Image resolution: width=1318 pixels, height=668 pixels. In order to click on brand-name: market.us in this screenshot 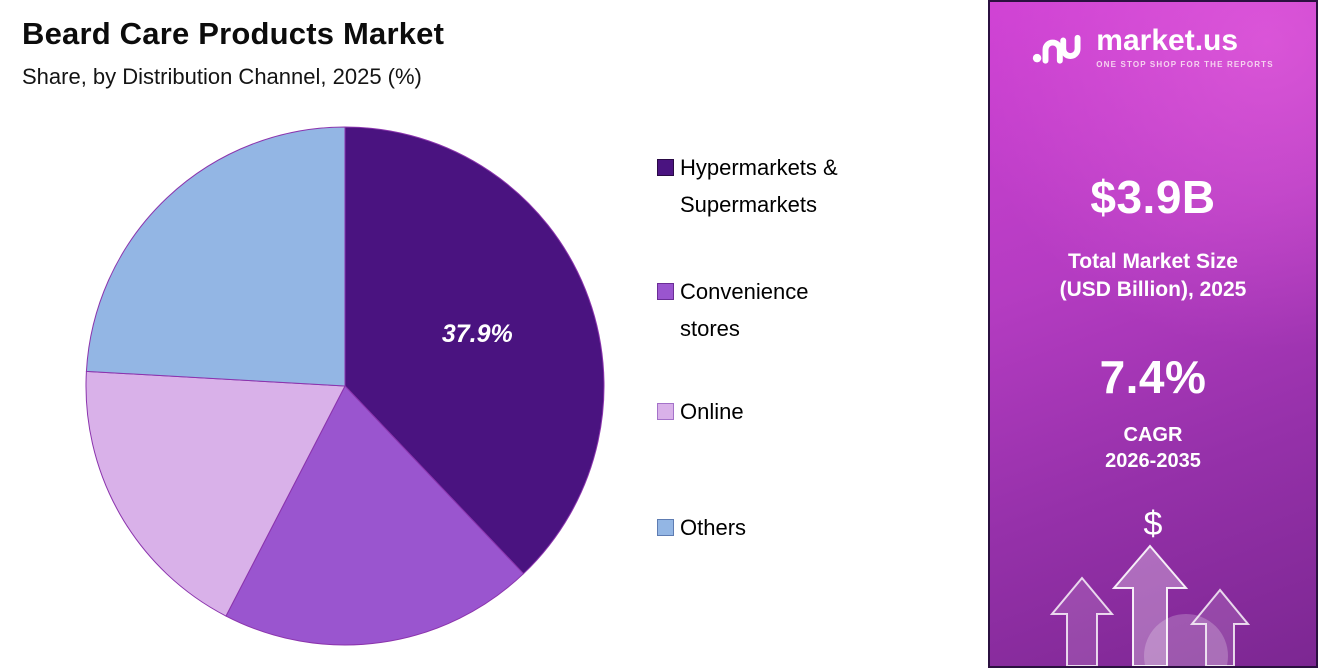, I will do `click(1167, 40)`.